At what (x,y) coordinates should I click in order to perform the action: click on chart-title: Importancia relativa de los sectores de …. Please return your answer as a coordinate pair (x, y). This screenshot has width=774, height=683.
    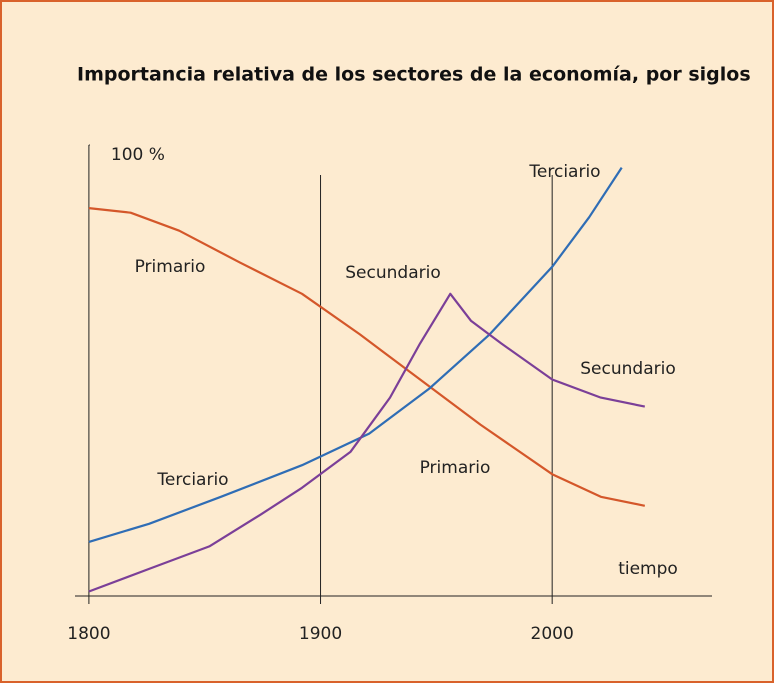
    Looking at the image, I should click on (414, 75).